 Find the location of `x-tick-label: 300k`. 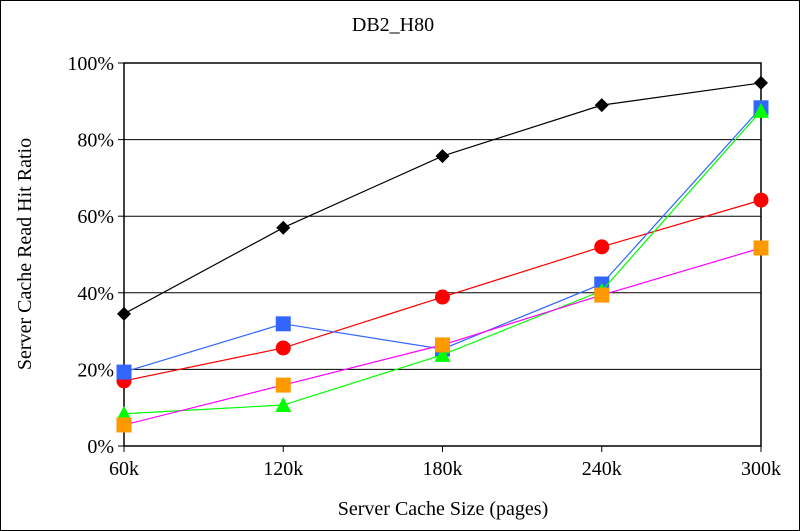

x-tick-label: 300k is located at coordinates (761, 469).